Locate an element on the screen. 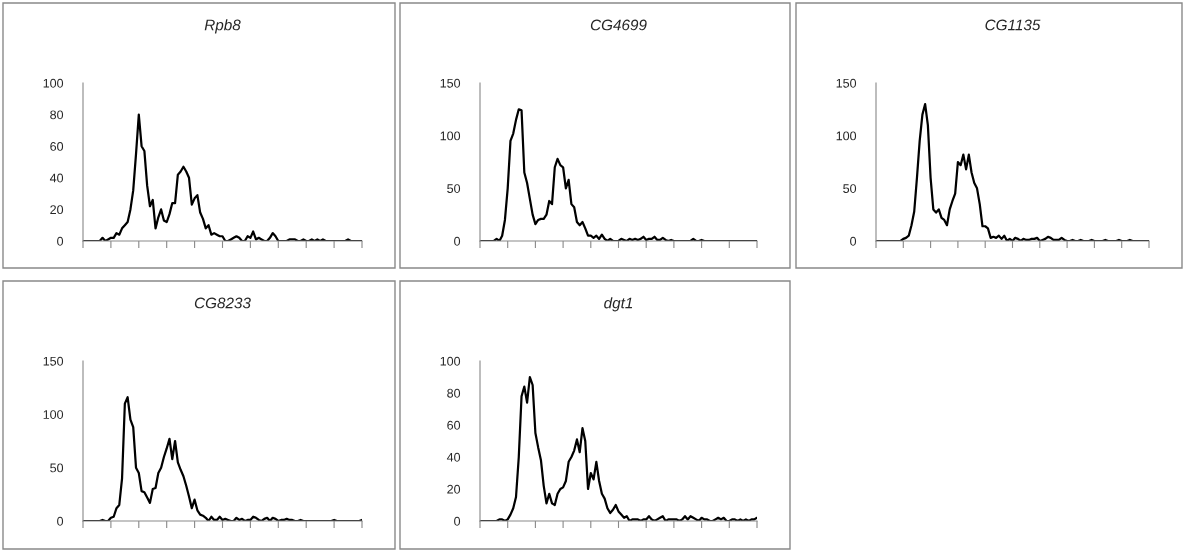  chart-title: CG8233 is located at coordinates (222, 303).